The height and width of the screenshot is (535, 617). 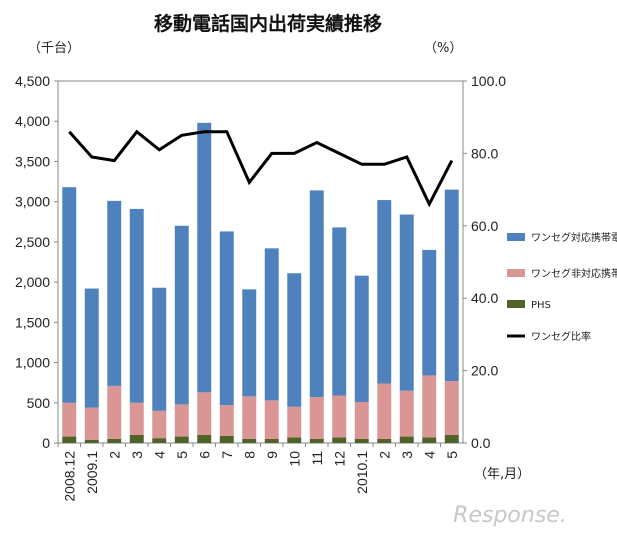 What do you see at coordinates (32, 322) in the screenshot?
I see `left-tick-label: 1,500` at bounding box center [32, 322].